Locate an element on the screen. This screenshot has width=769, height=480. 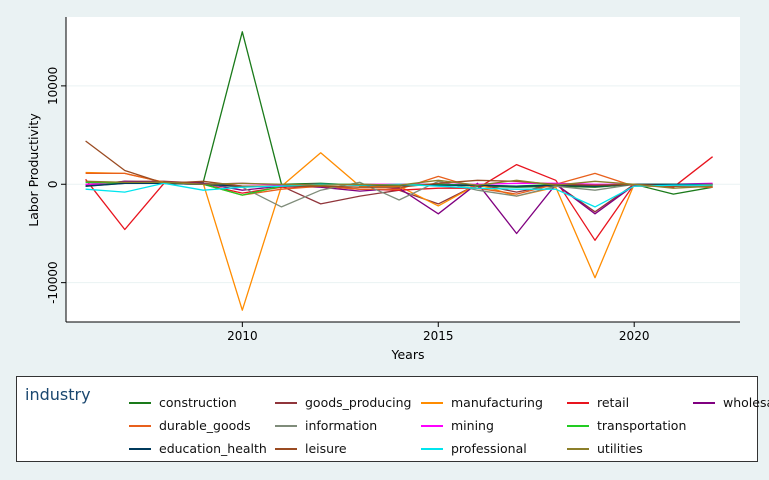
legend-label: professional is located at coordinates (489, 448).